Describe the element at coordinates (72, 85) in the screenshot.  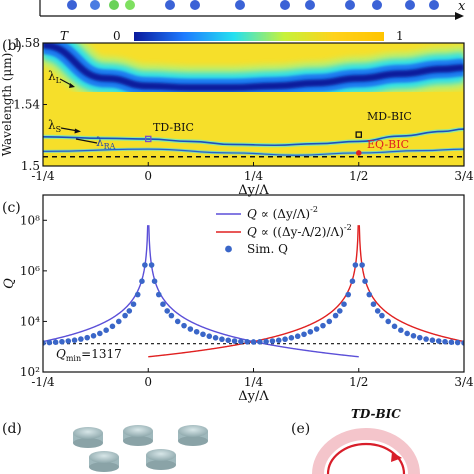
I see `lambda-l-arrowhead` at that location.